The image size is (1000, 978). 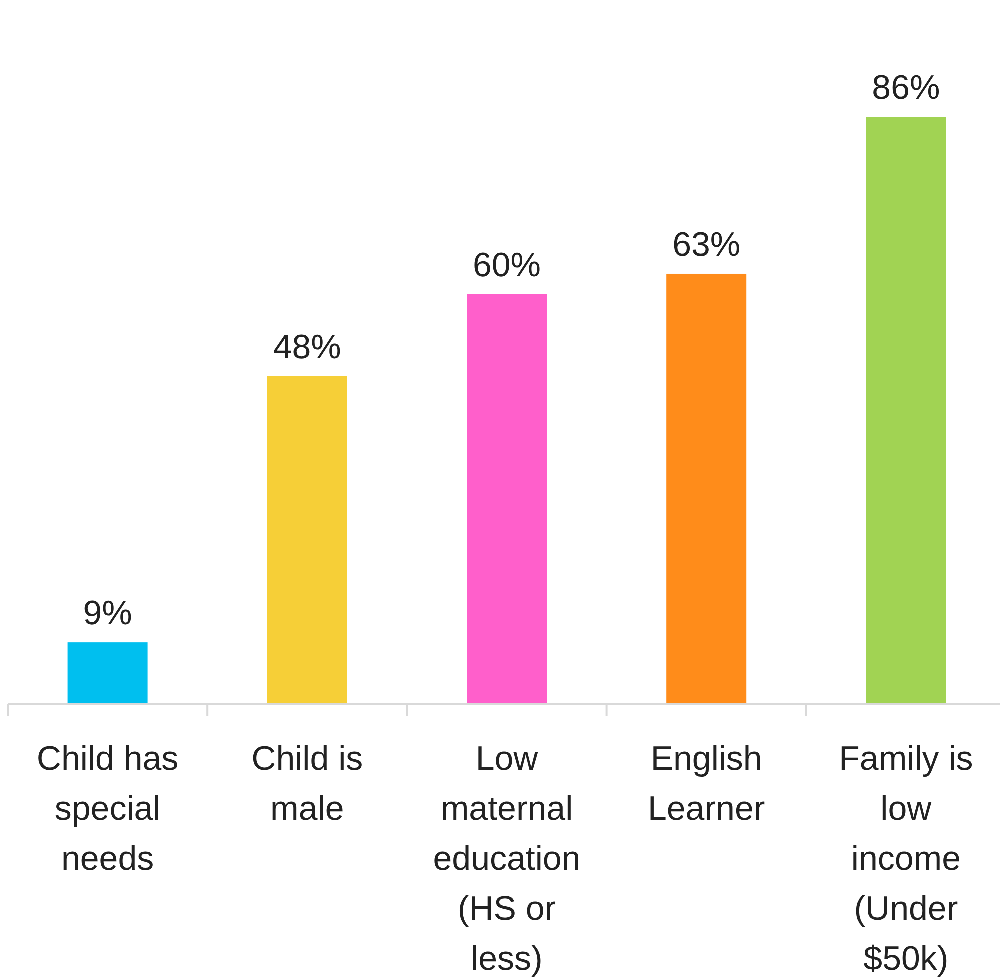 What do you see at coordinates (906, 88) in the screenshot?
I see `data-label: 86%` at bounding box center [906, 88].